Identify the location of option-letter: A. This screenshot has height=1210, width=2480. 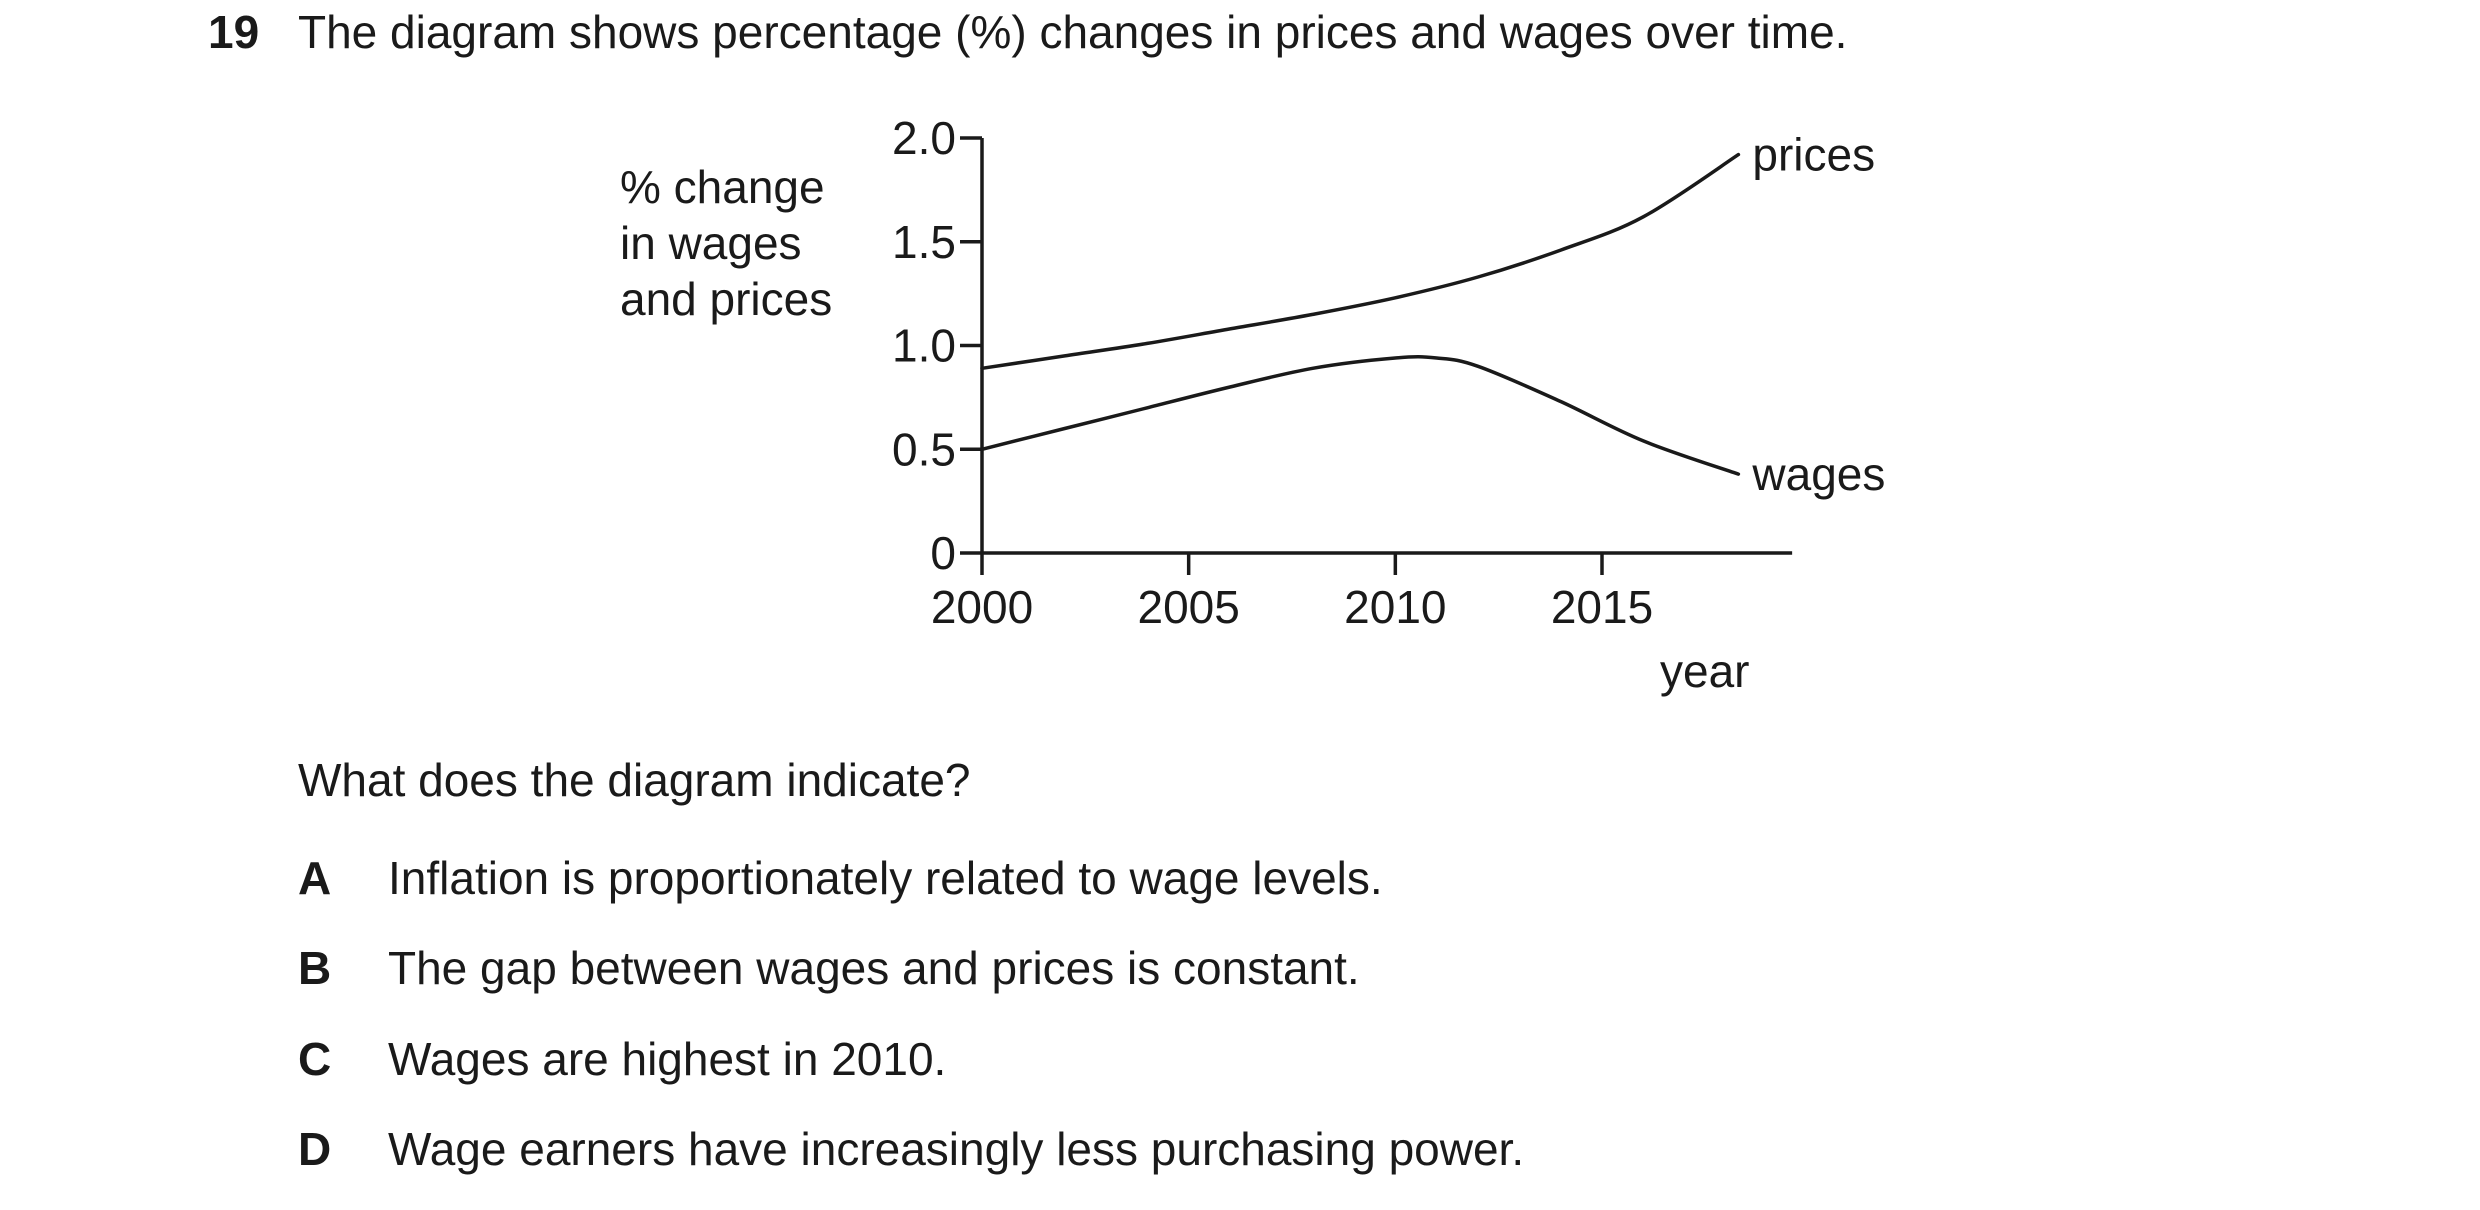
(315, 878).